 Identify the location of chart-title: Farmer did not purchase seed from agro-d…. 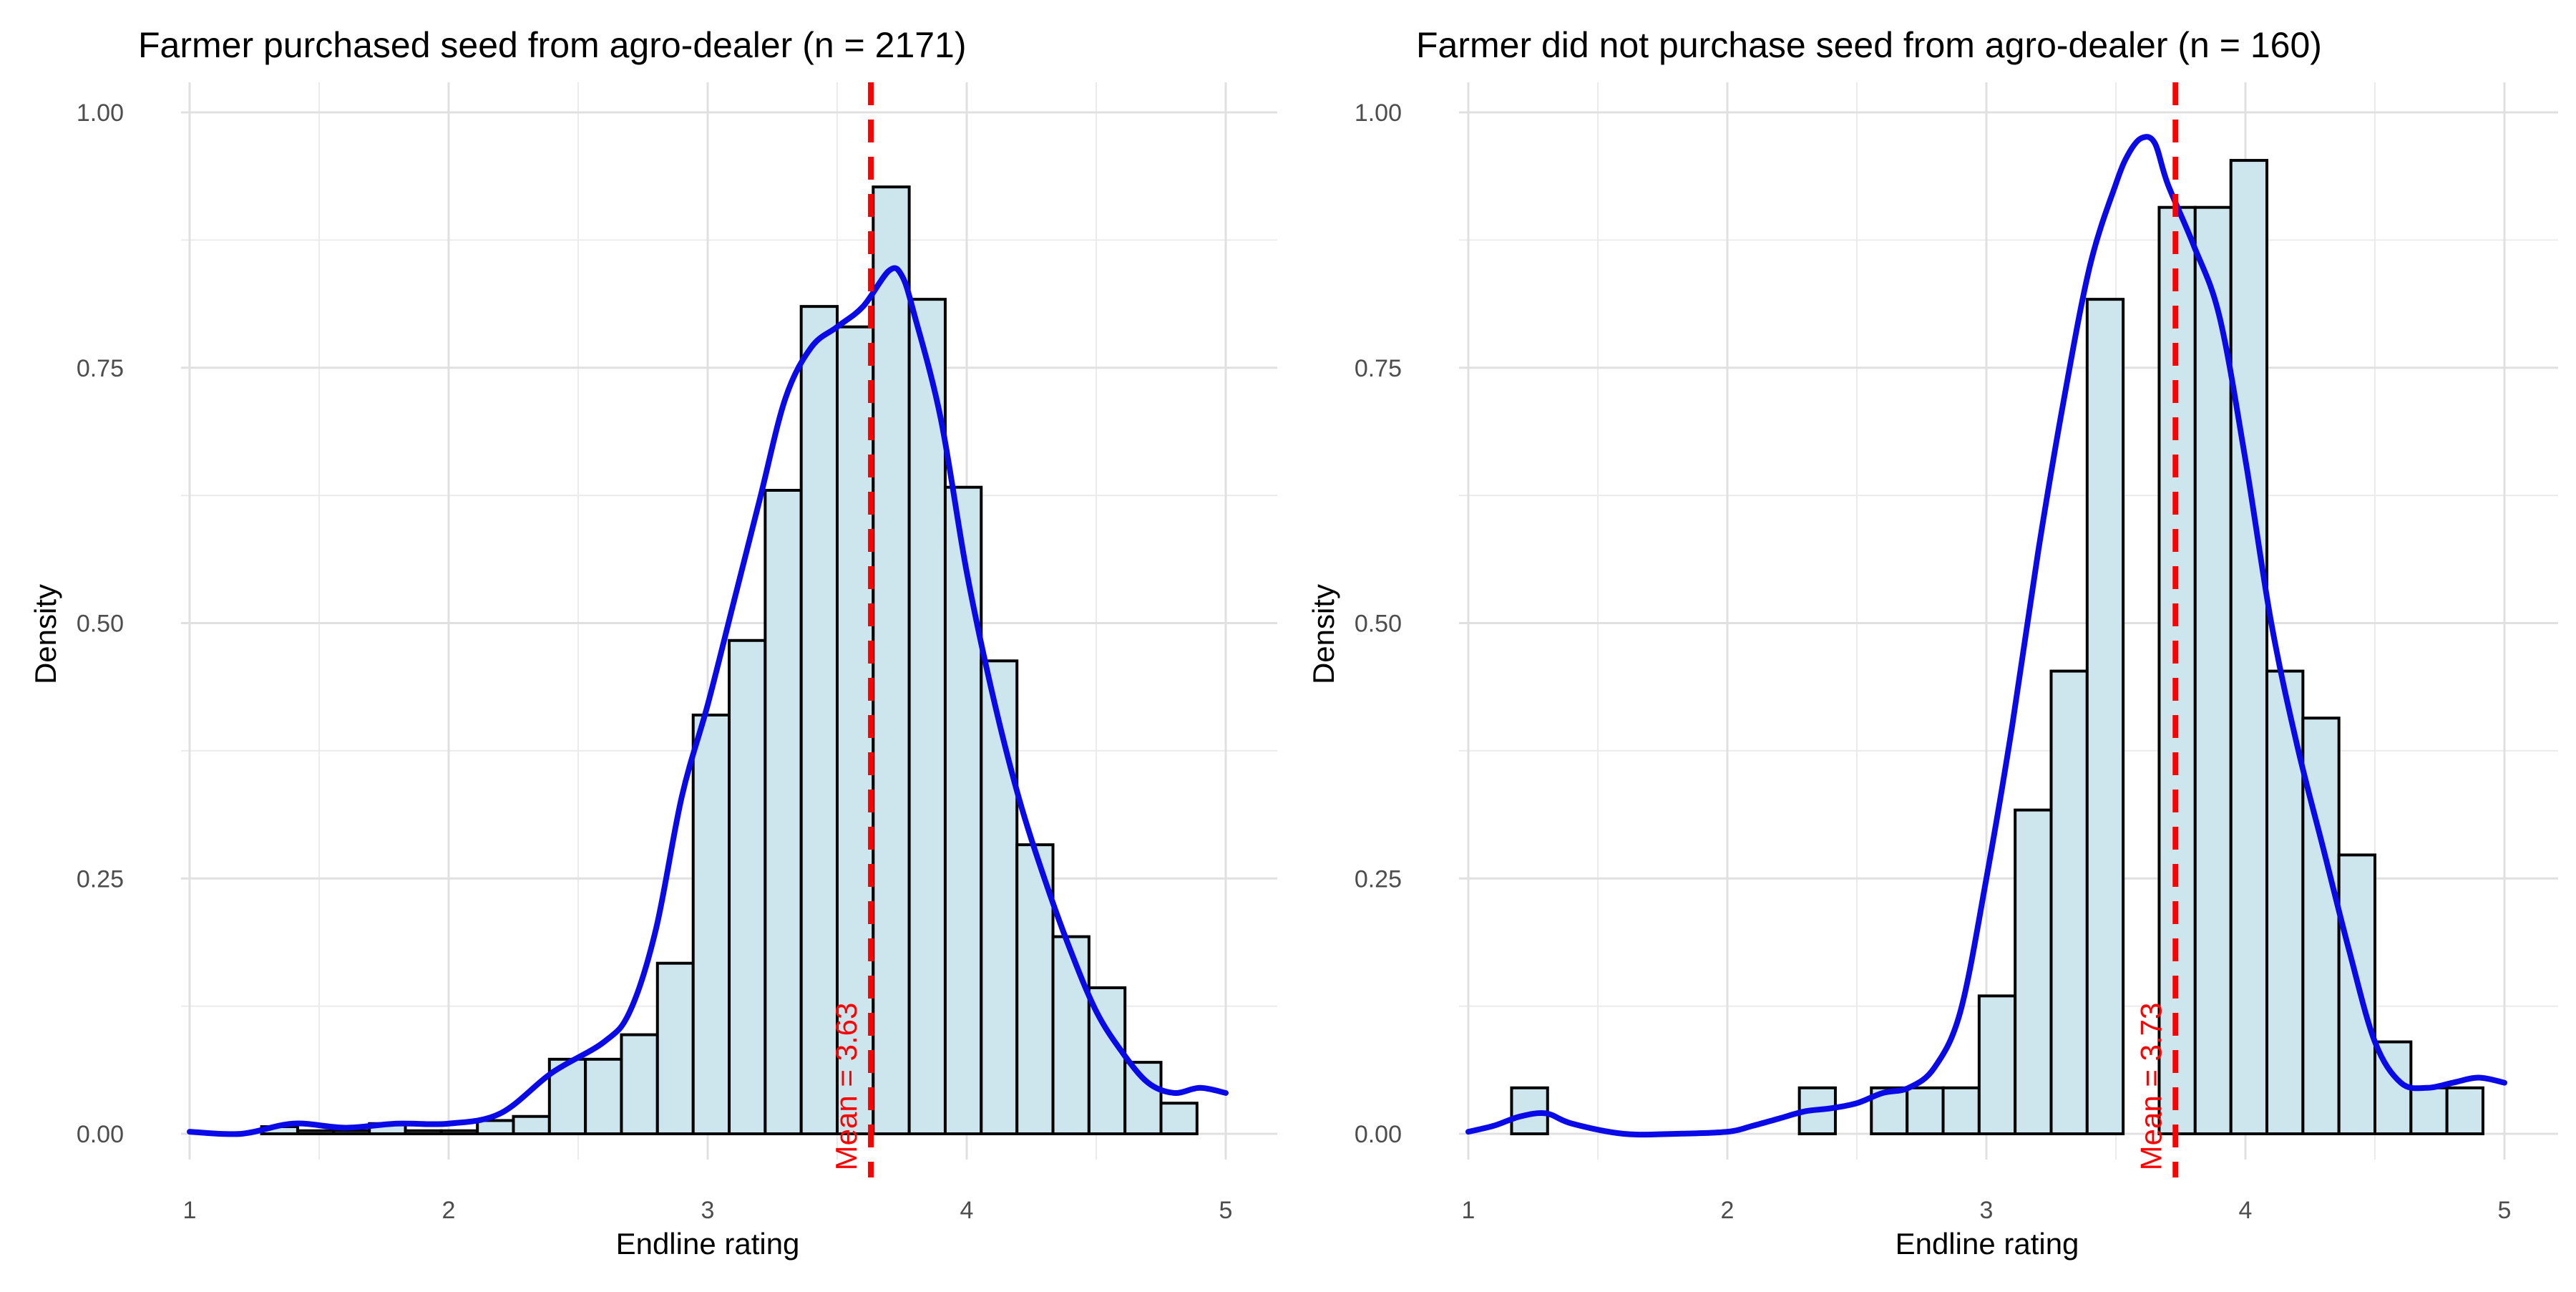
(1869, 45).